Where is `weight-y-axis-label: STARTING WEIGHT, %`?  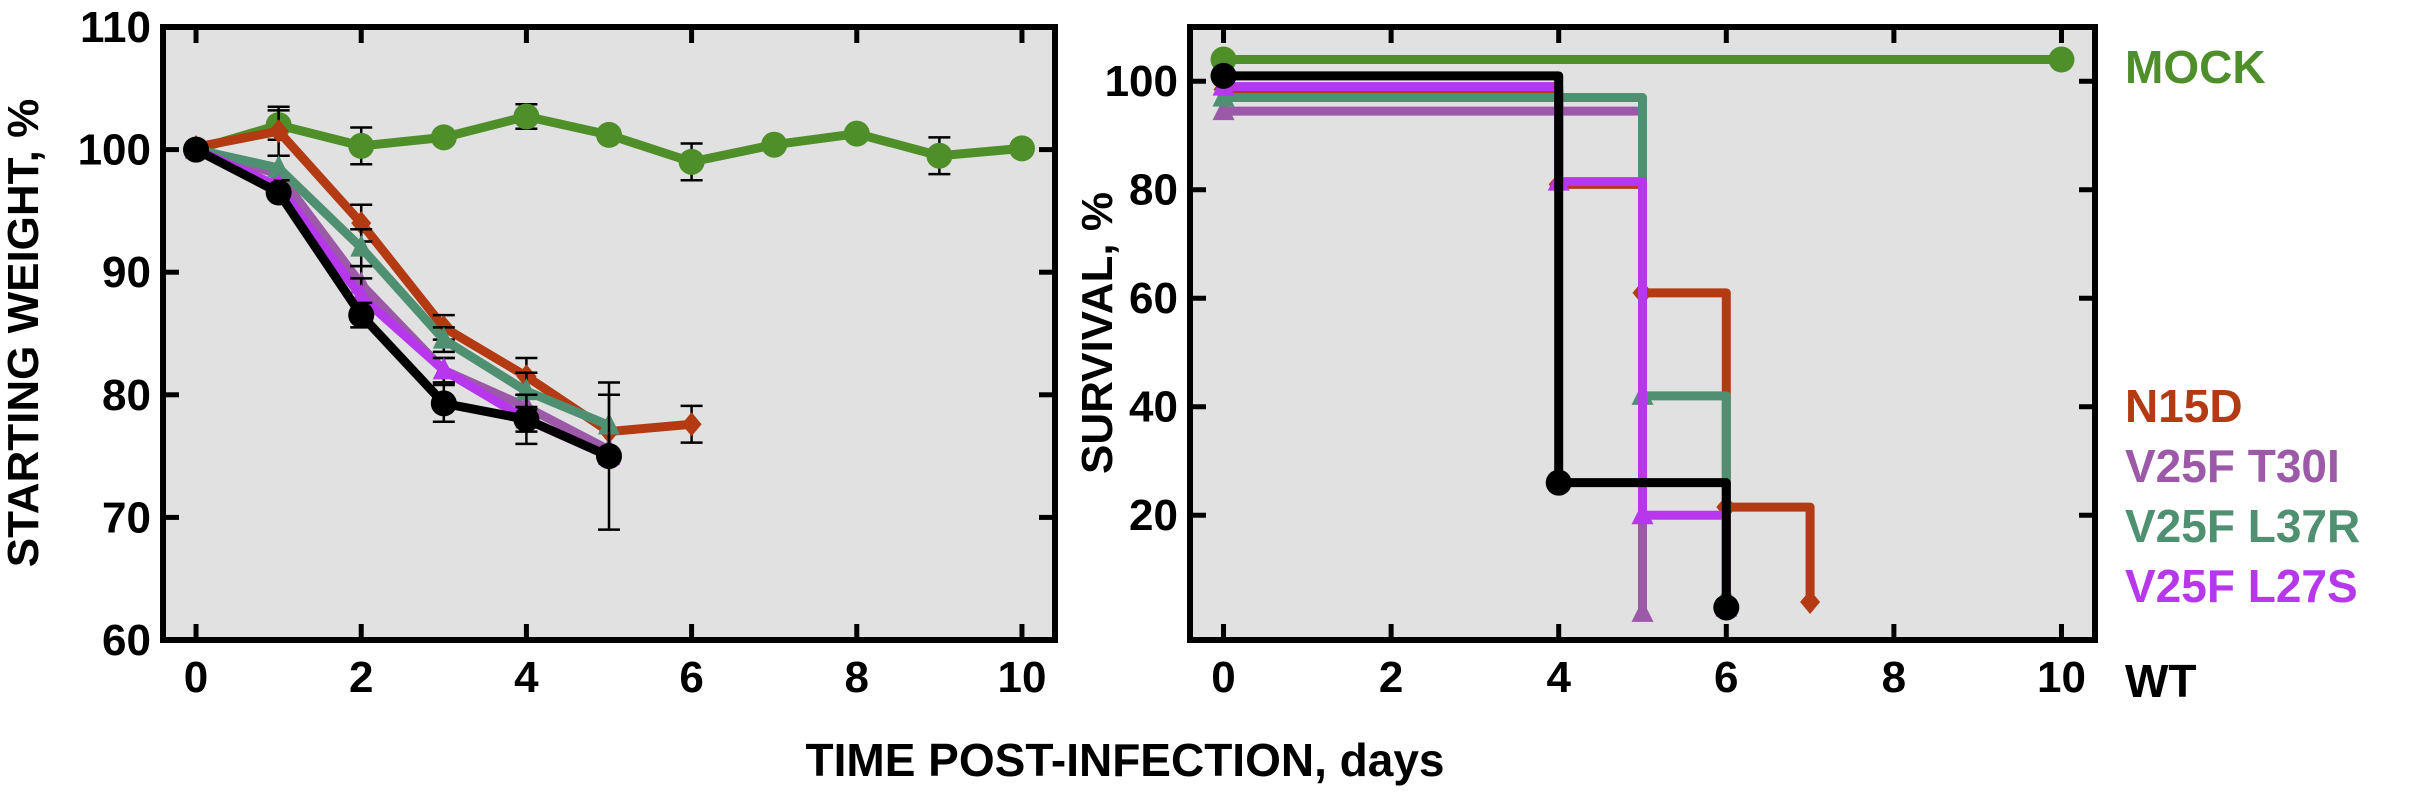 weight-y-axis-label: STARTING WEIGHT, % is located at coordinates (24, 333).